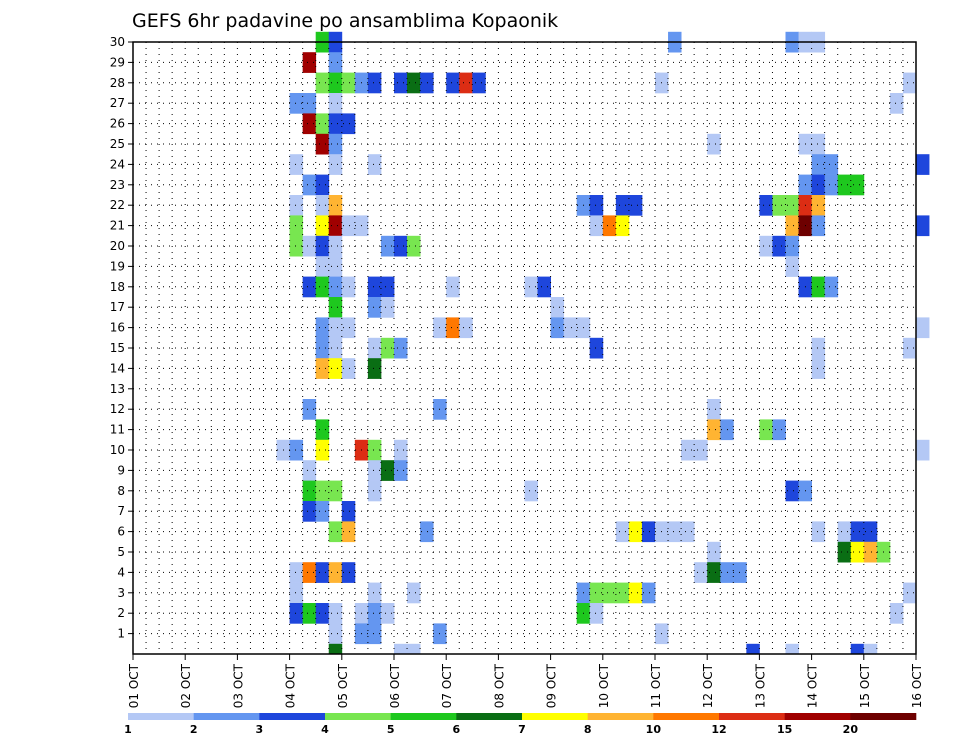 The image size is (960, 742). Describe the element at coordinates (656, 685) in the screenshot. I see `x-tick-label: 11 OCT` at that location.